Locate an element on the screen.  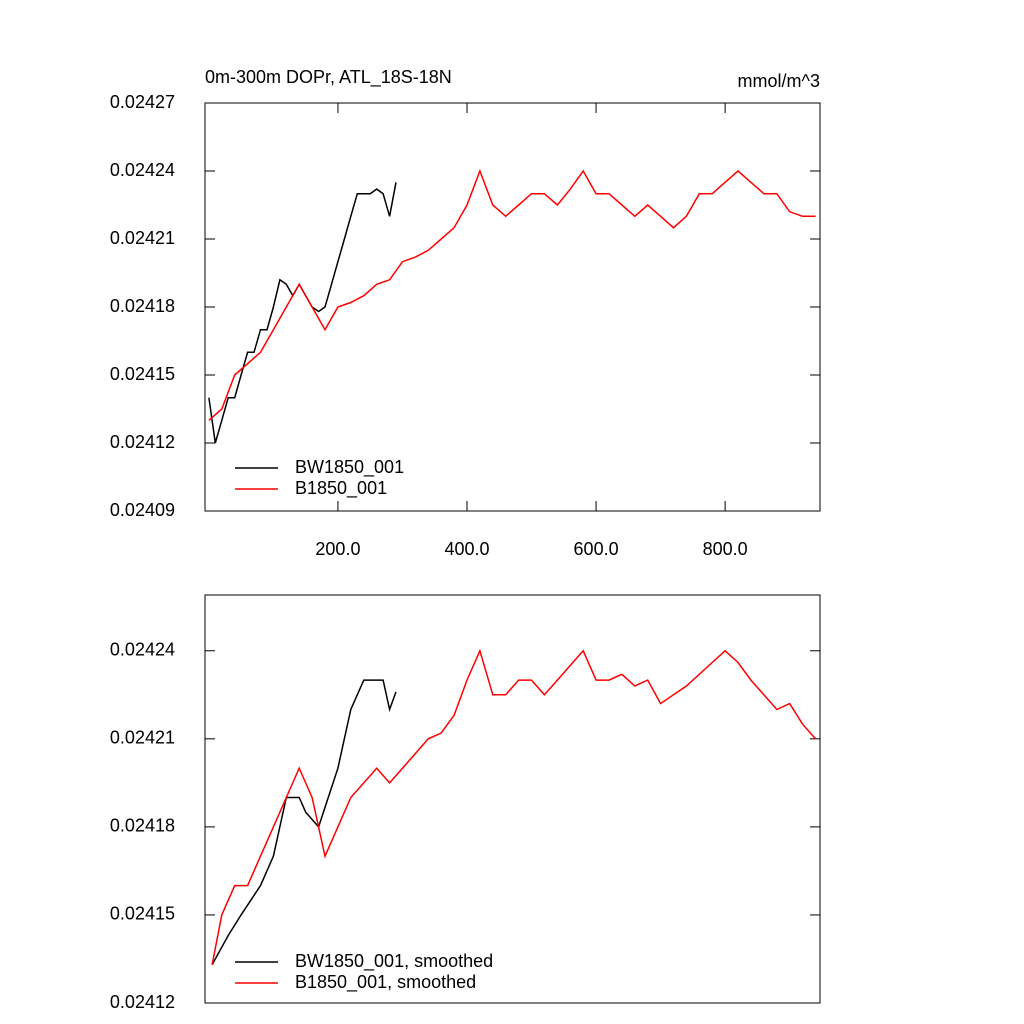
x-tick-label: 800.0 is located at coordinates (725, 549).